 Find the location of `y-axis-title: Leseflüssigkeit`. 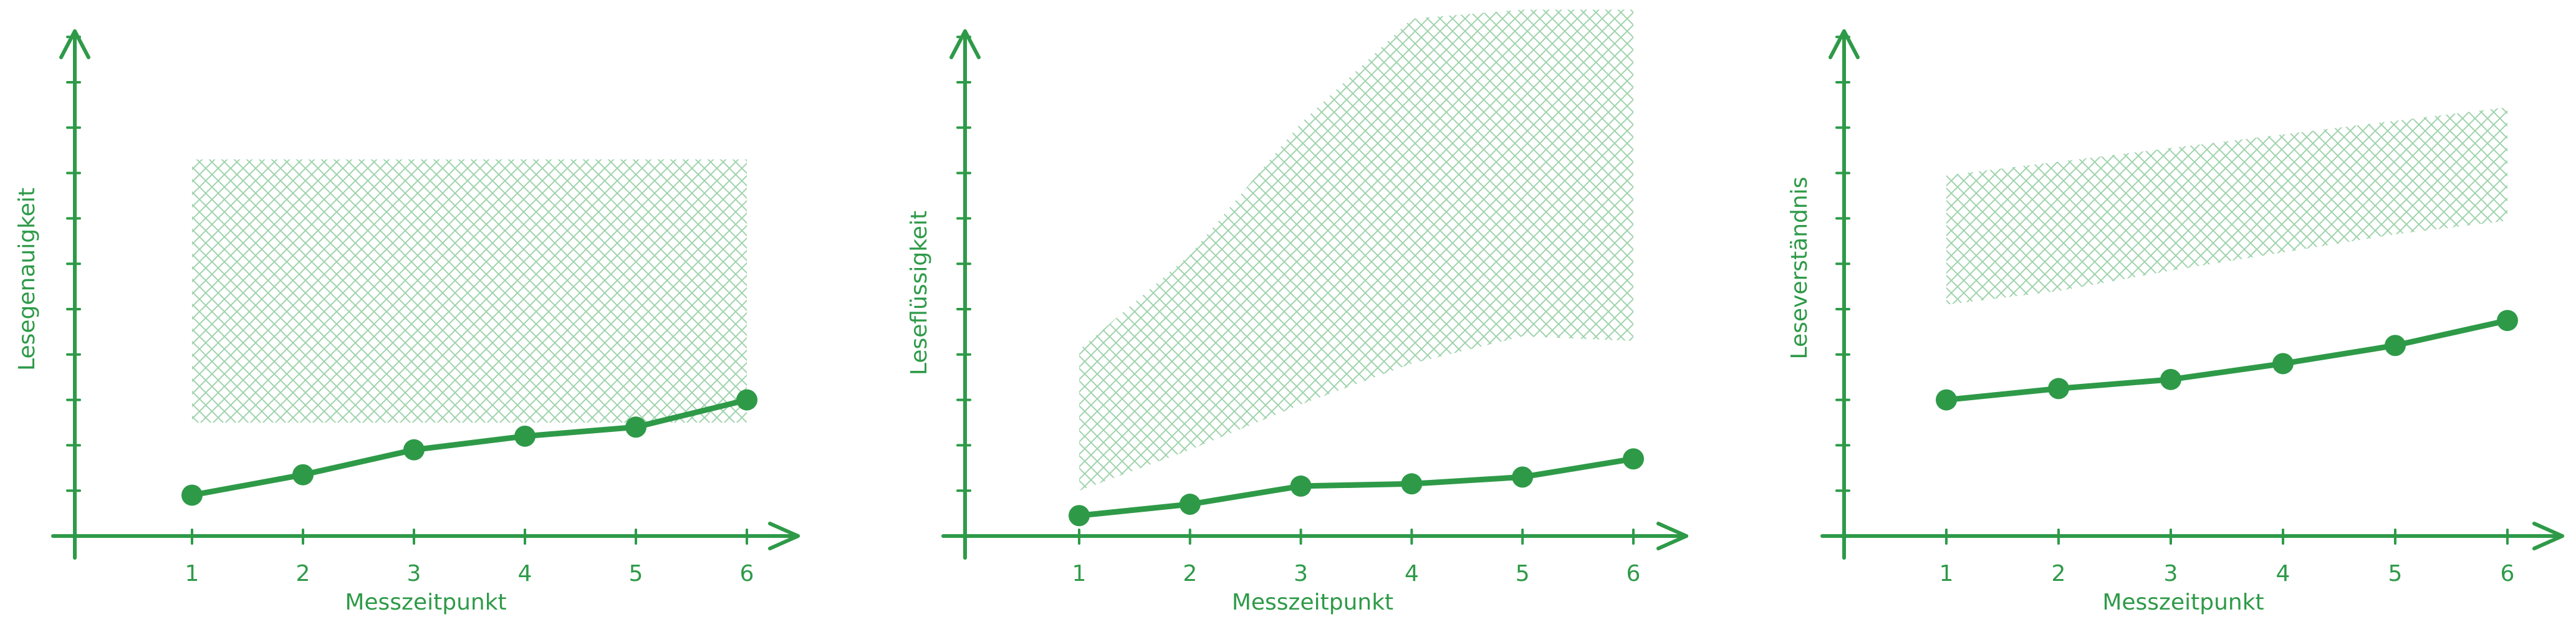

y-axis-title: Leseflüssigkeit is located at coordinates (919, 293).